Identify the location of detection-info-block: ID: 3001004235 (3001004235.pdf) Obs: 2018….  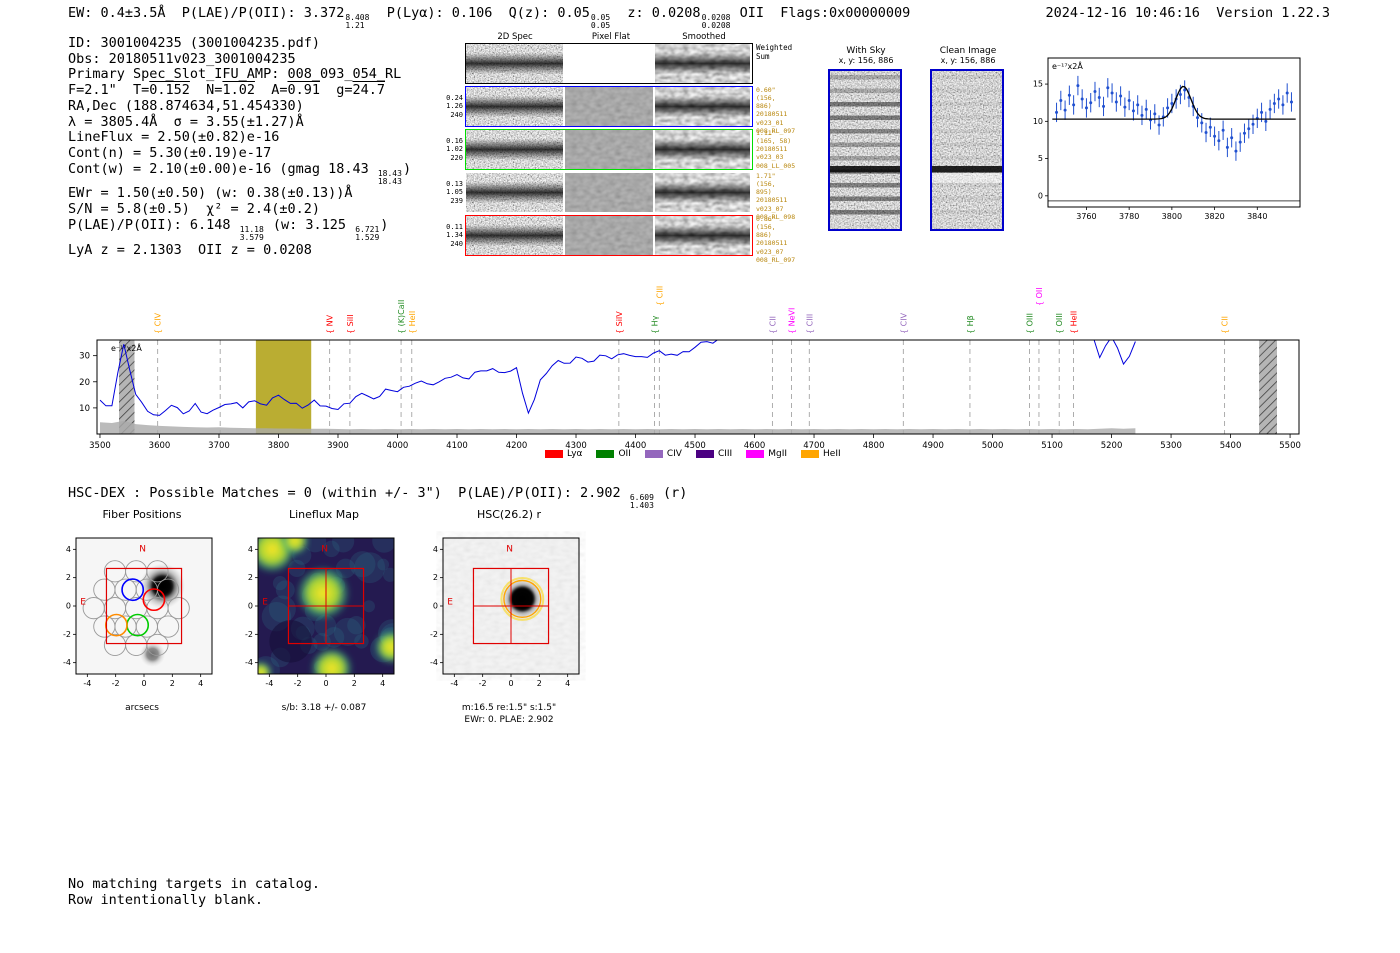
(239, 146).